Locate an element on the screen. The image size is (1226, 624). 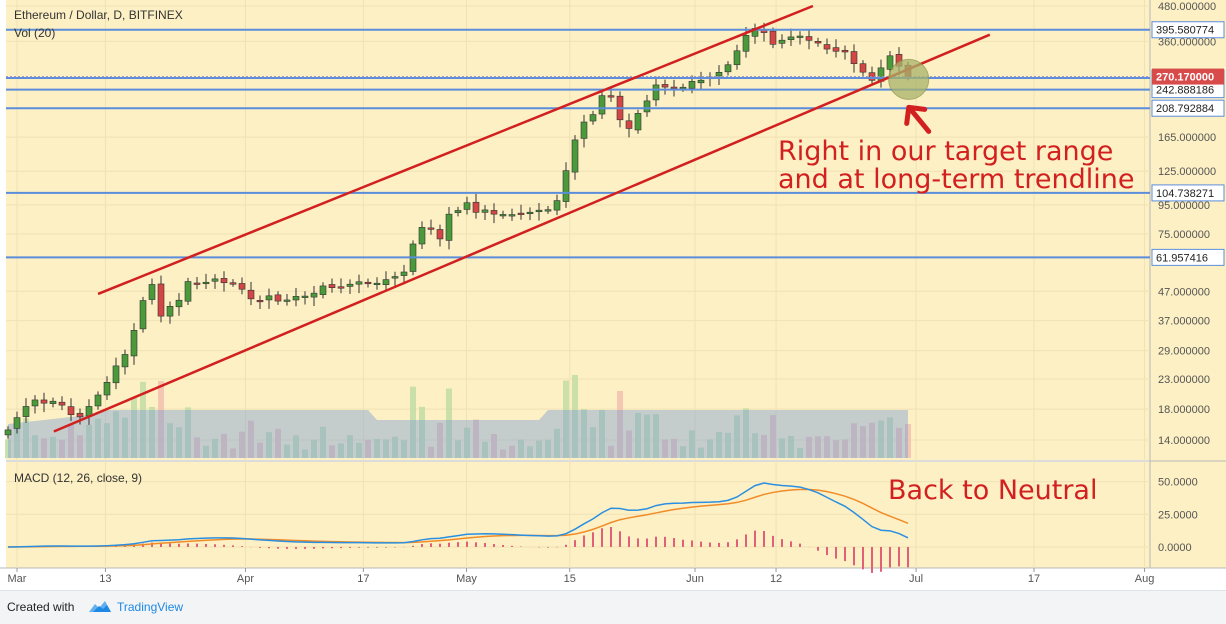
level-label: 208.792884 is located at coordinates (1185, 109).